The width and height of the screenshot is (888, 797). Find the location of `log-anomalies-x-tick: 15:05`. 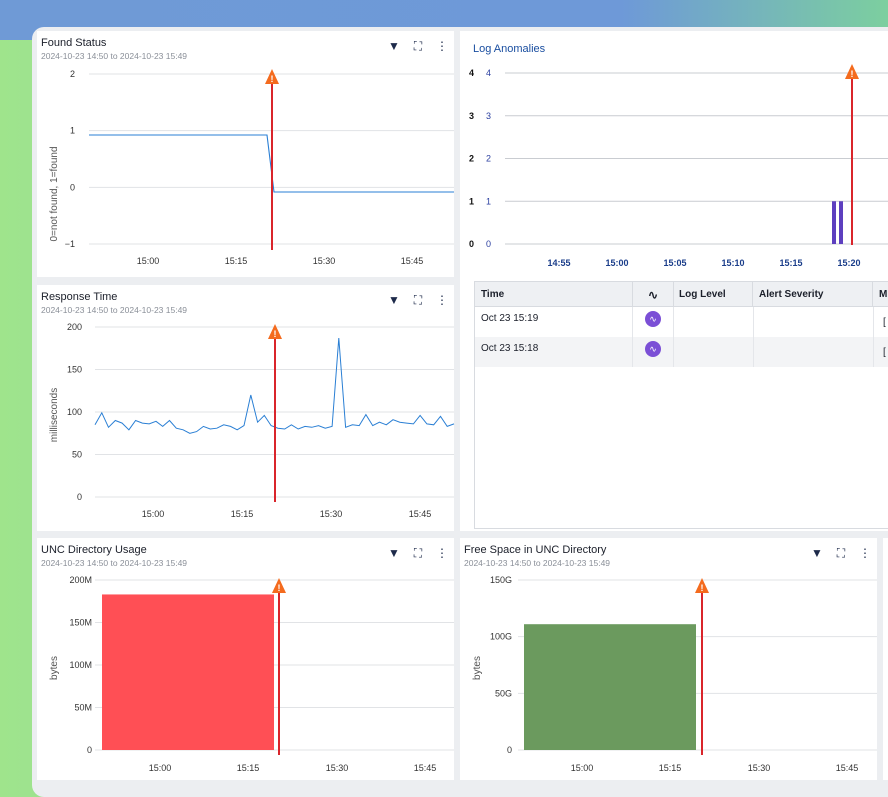

log-anomalies-x-tick: 15:05 is located at coordinates (674, 263).